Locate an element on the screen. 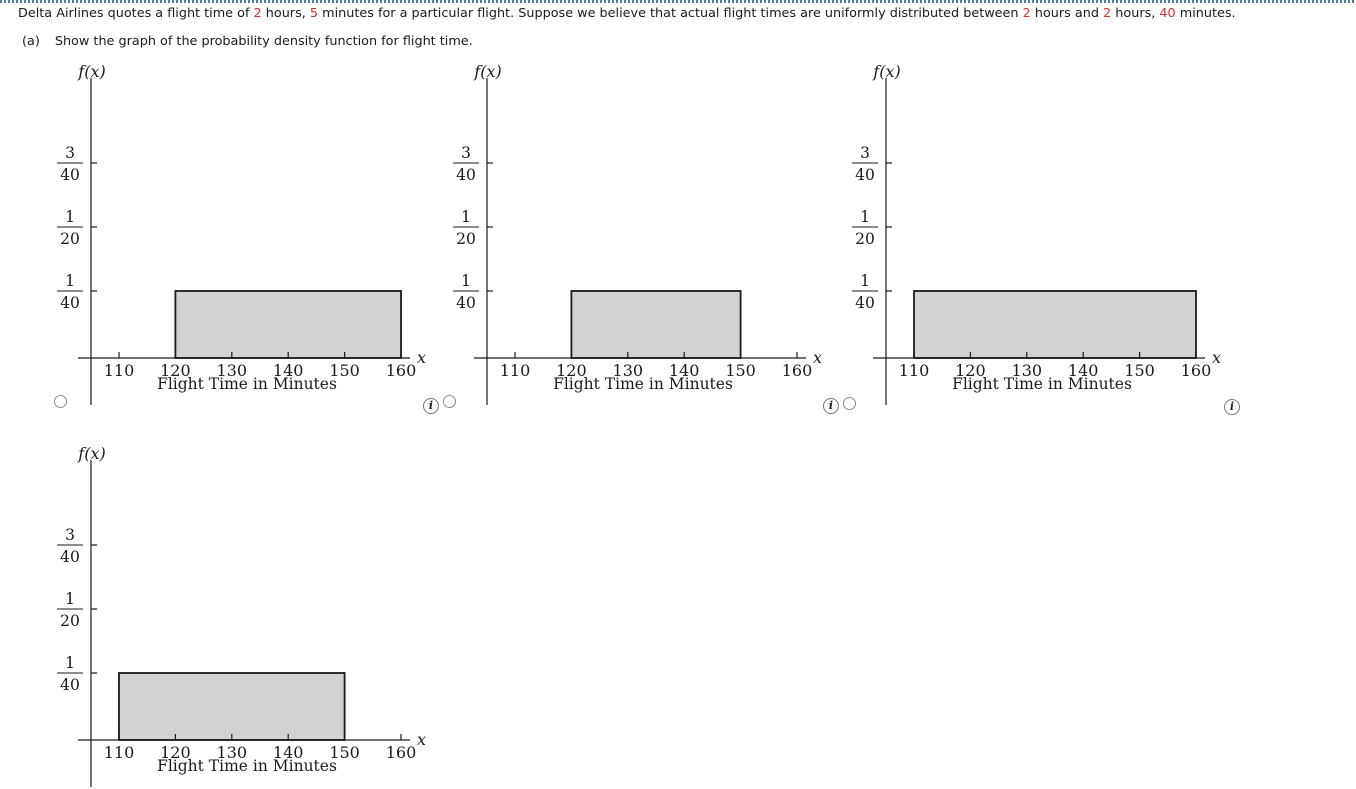 This screenshot has height=789, width=1356. problem-value-red: 40 is located at coordinates (1167, 13).